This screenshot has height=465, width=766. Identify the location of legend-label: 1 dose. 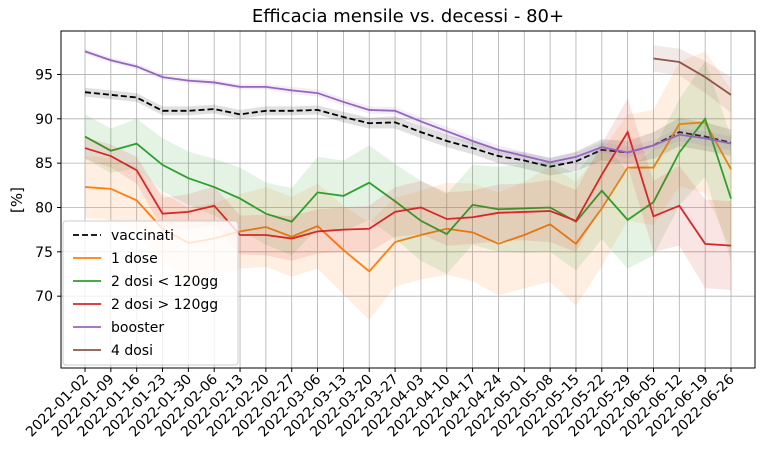
(134, 259).